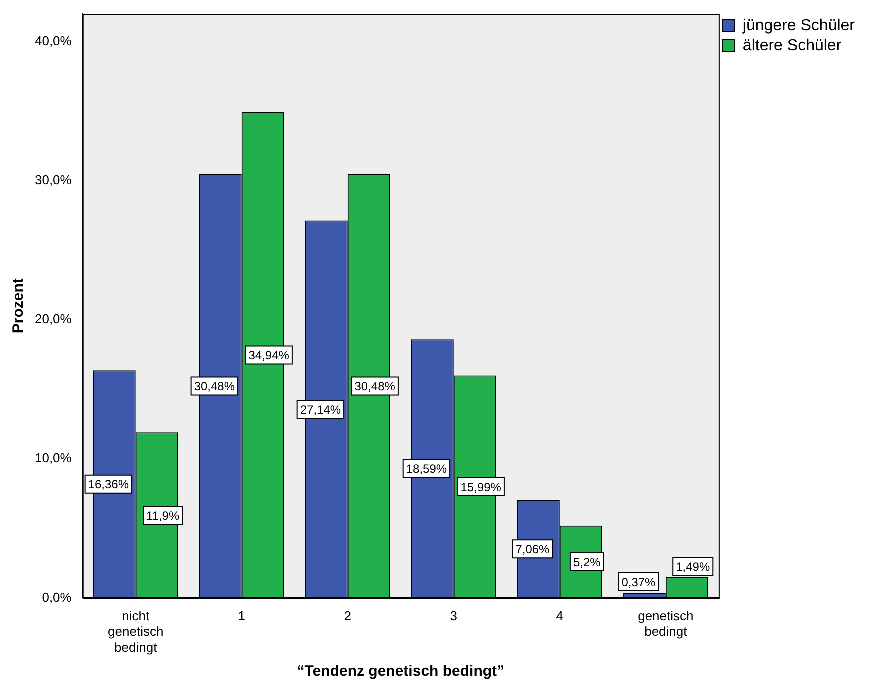 This screenshot has width=875, height=695. Describe the element at coordinates (799, 25) in the screenshot. I see `legend-label: jüngere Schüler` at that location.